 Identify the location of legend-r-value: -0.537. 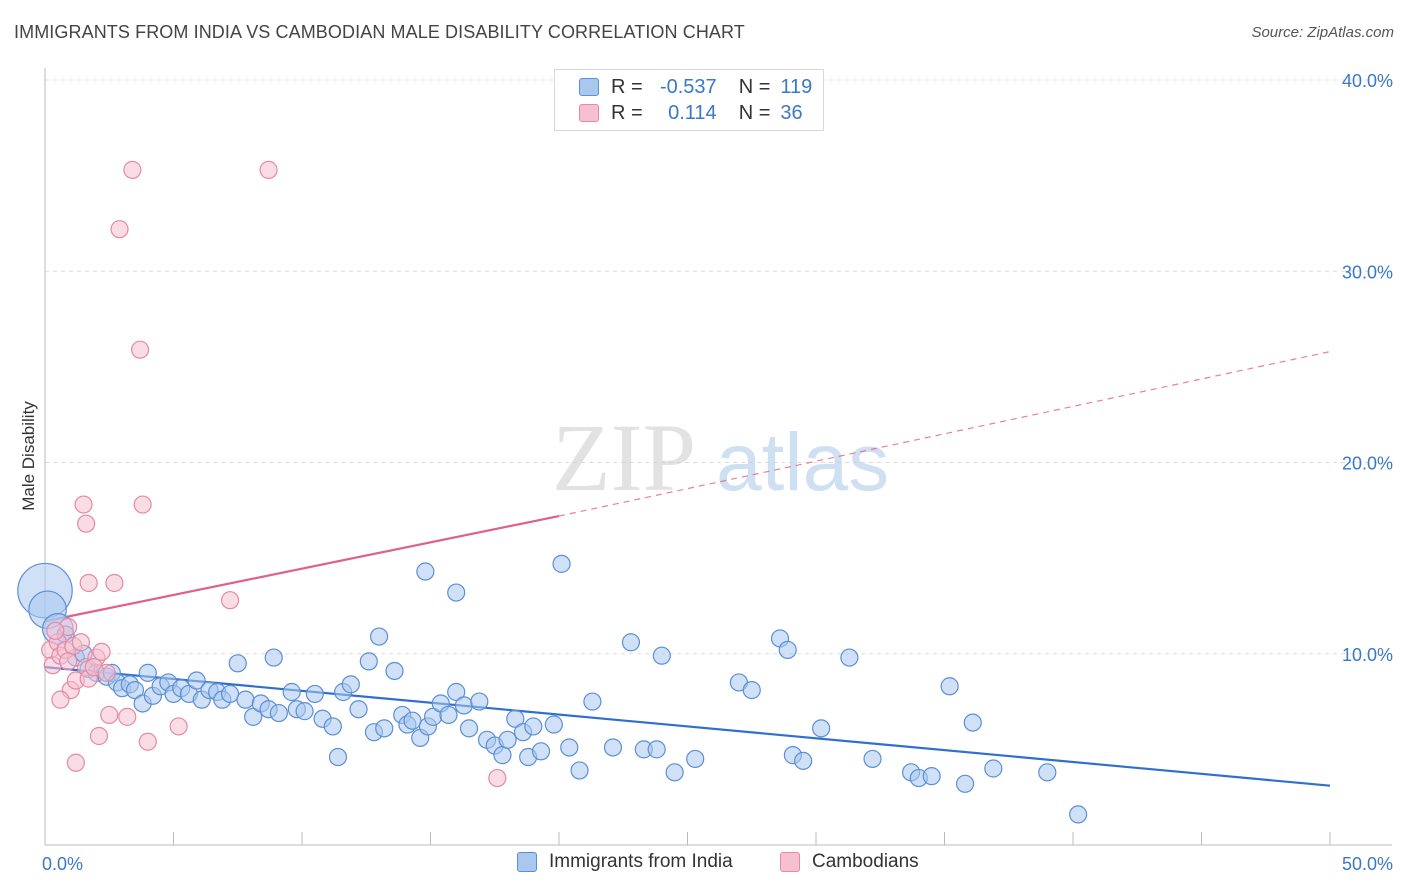
(688, 86).